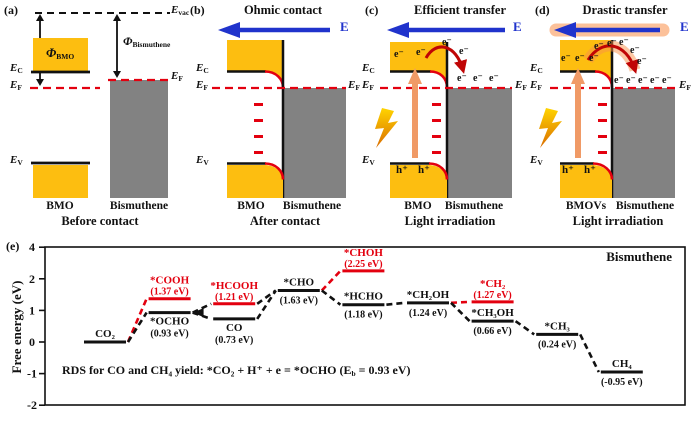  I want to click on species-label: *CHO, so click(299, 282).